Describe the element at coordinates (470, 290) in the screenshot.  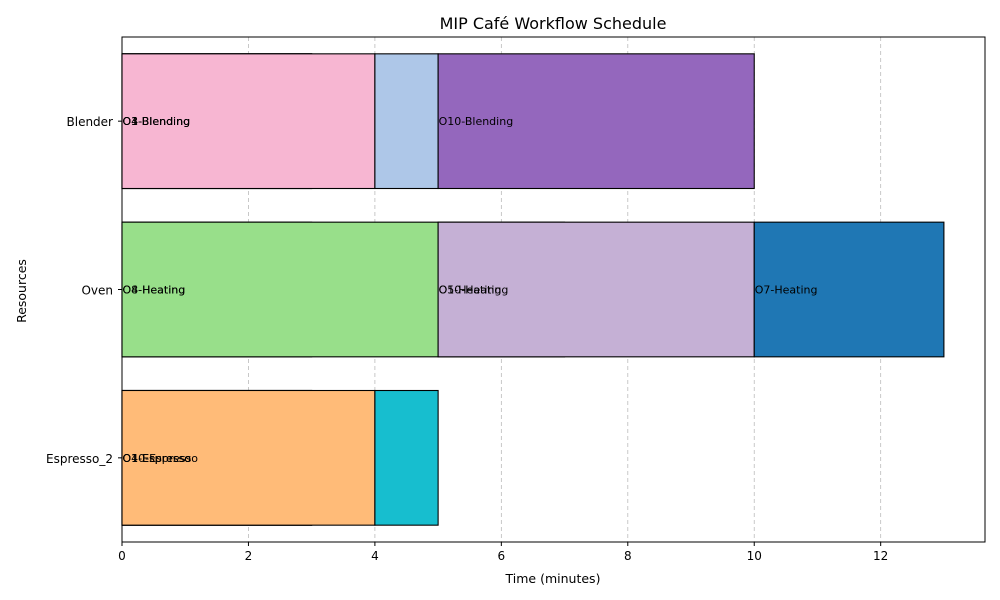
I see `task-label: O5-Heating` at that location.